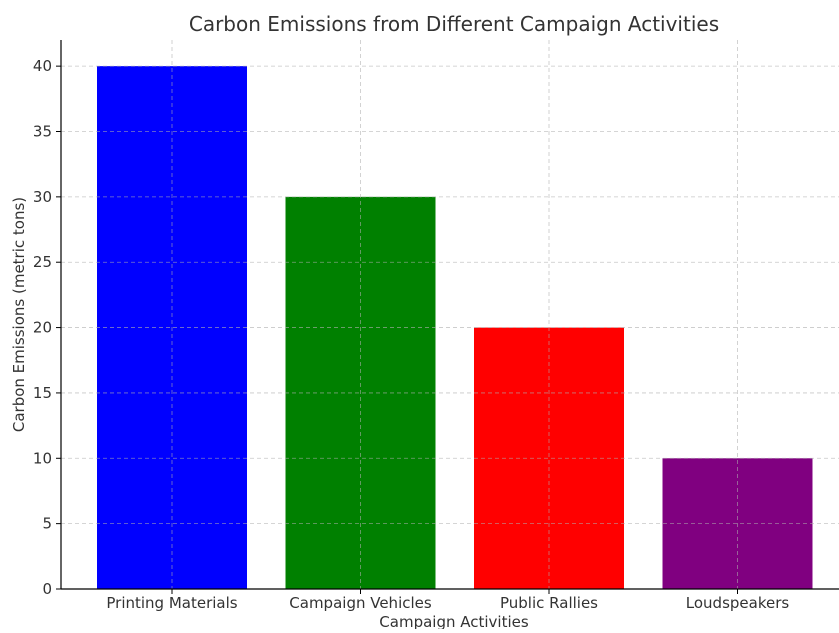 This screenshot has height=633, width=839. Describe the element at coordinates (360, 603) in the screenshot. I see `x-tick-label: Campaign Vehicles` at that location.